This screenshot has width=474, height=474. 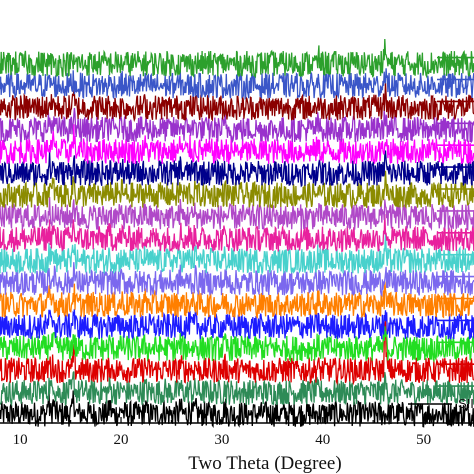 What do you see at coordinates (20, 440) in the screenshot?
I see `x-tick-label: 10` at bounding box center [20, 440].